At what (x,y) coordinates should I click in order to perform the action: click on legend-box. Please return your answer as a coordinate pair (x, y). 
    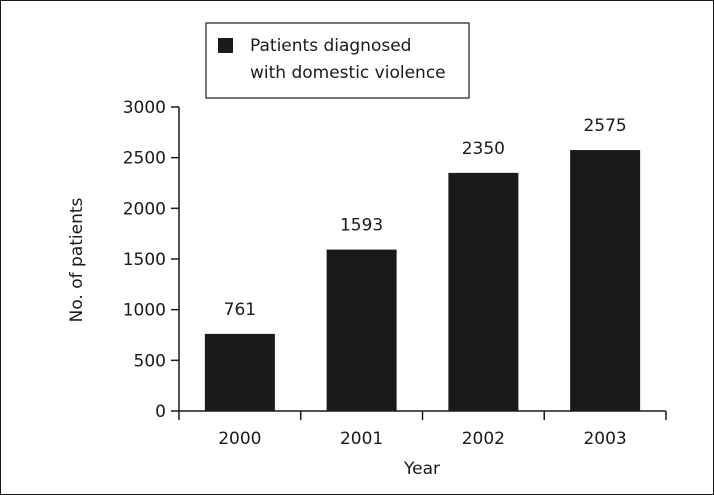
    Looking at the image, I should click on (337, 60).